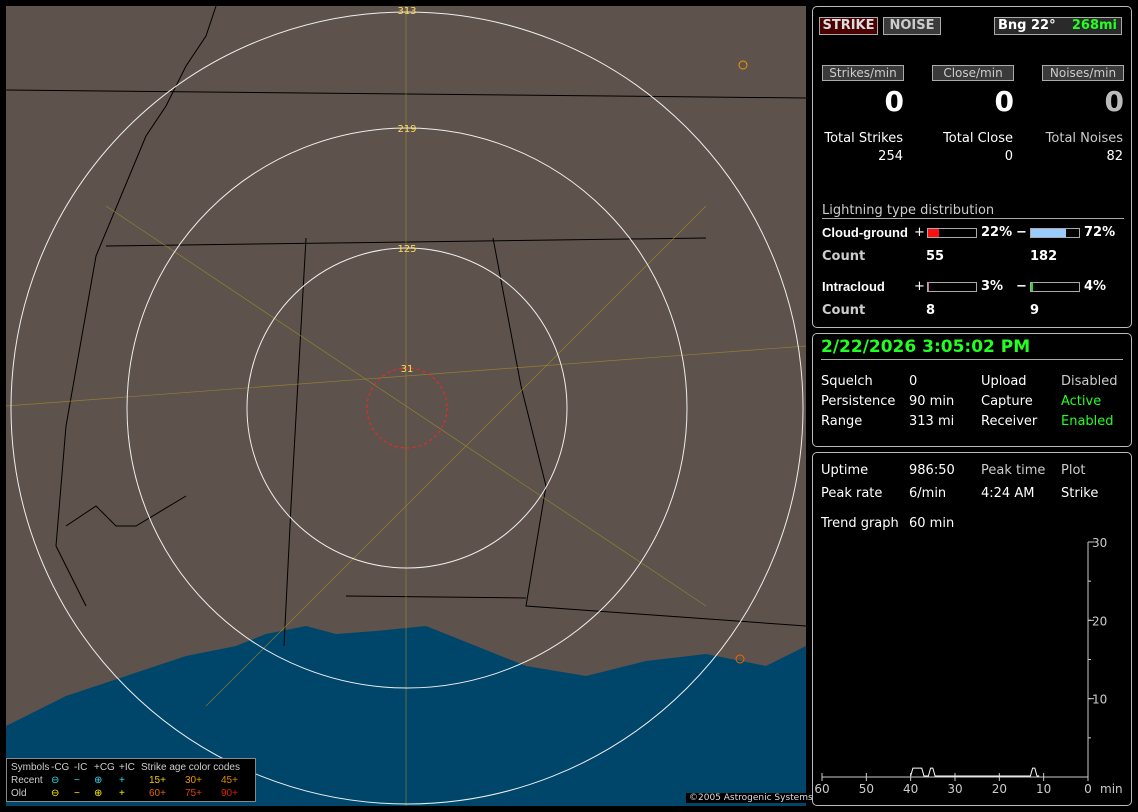  I want to click on strikes-per-min-button: Strikes/min, so click(863, 73).